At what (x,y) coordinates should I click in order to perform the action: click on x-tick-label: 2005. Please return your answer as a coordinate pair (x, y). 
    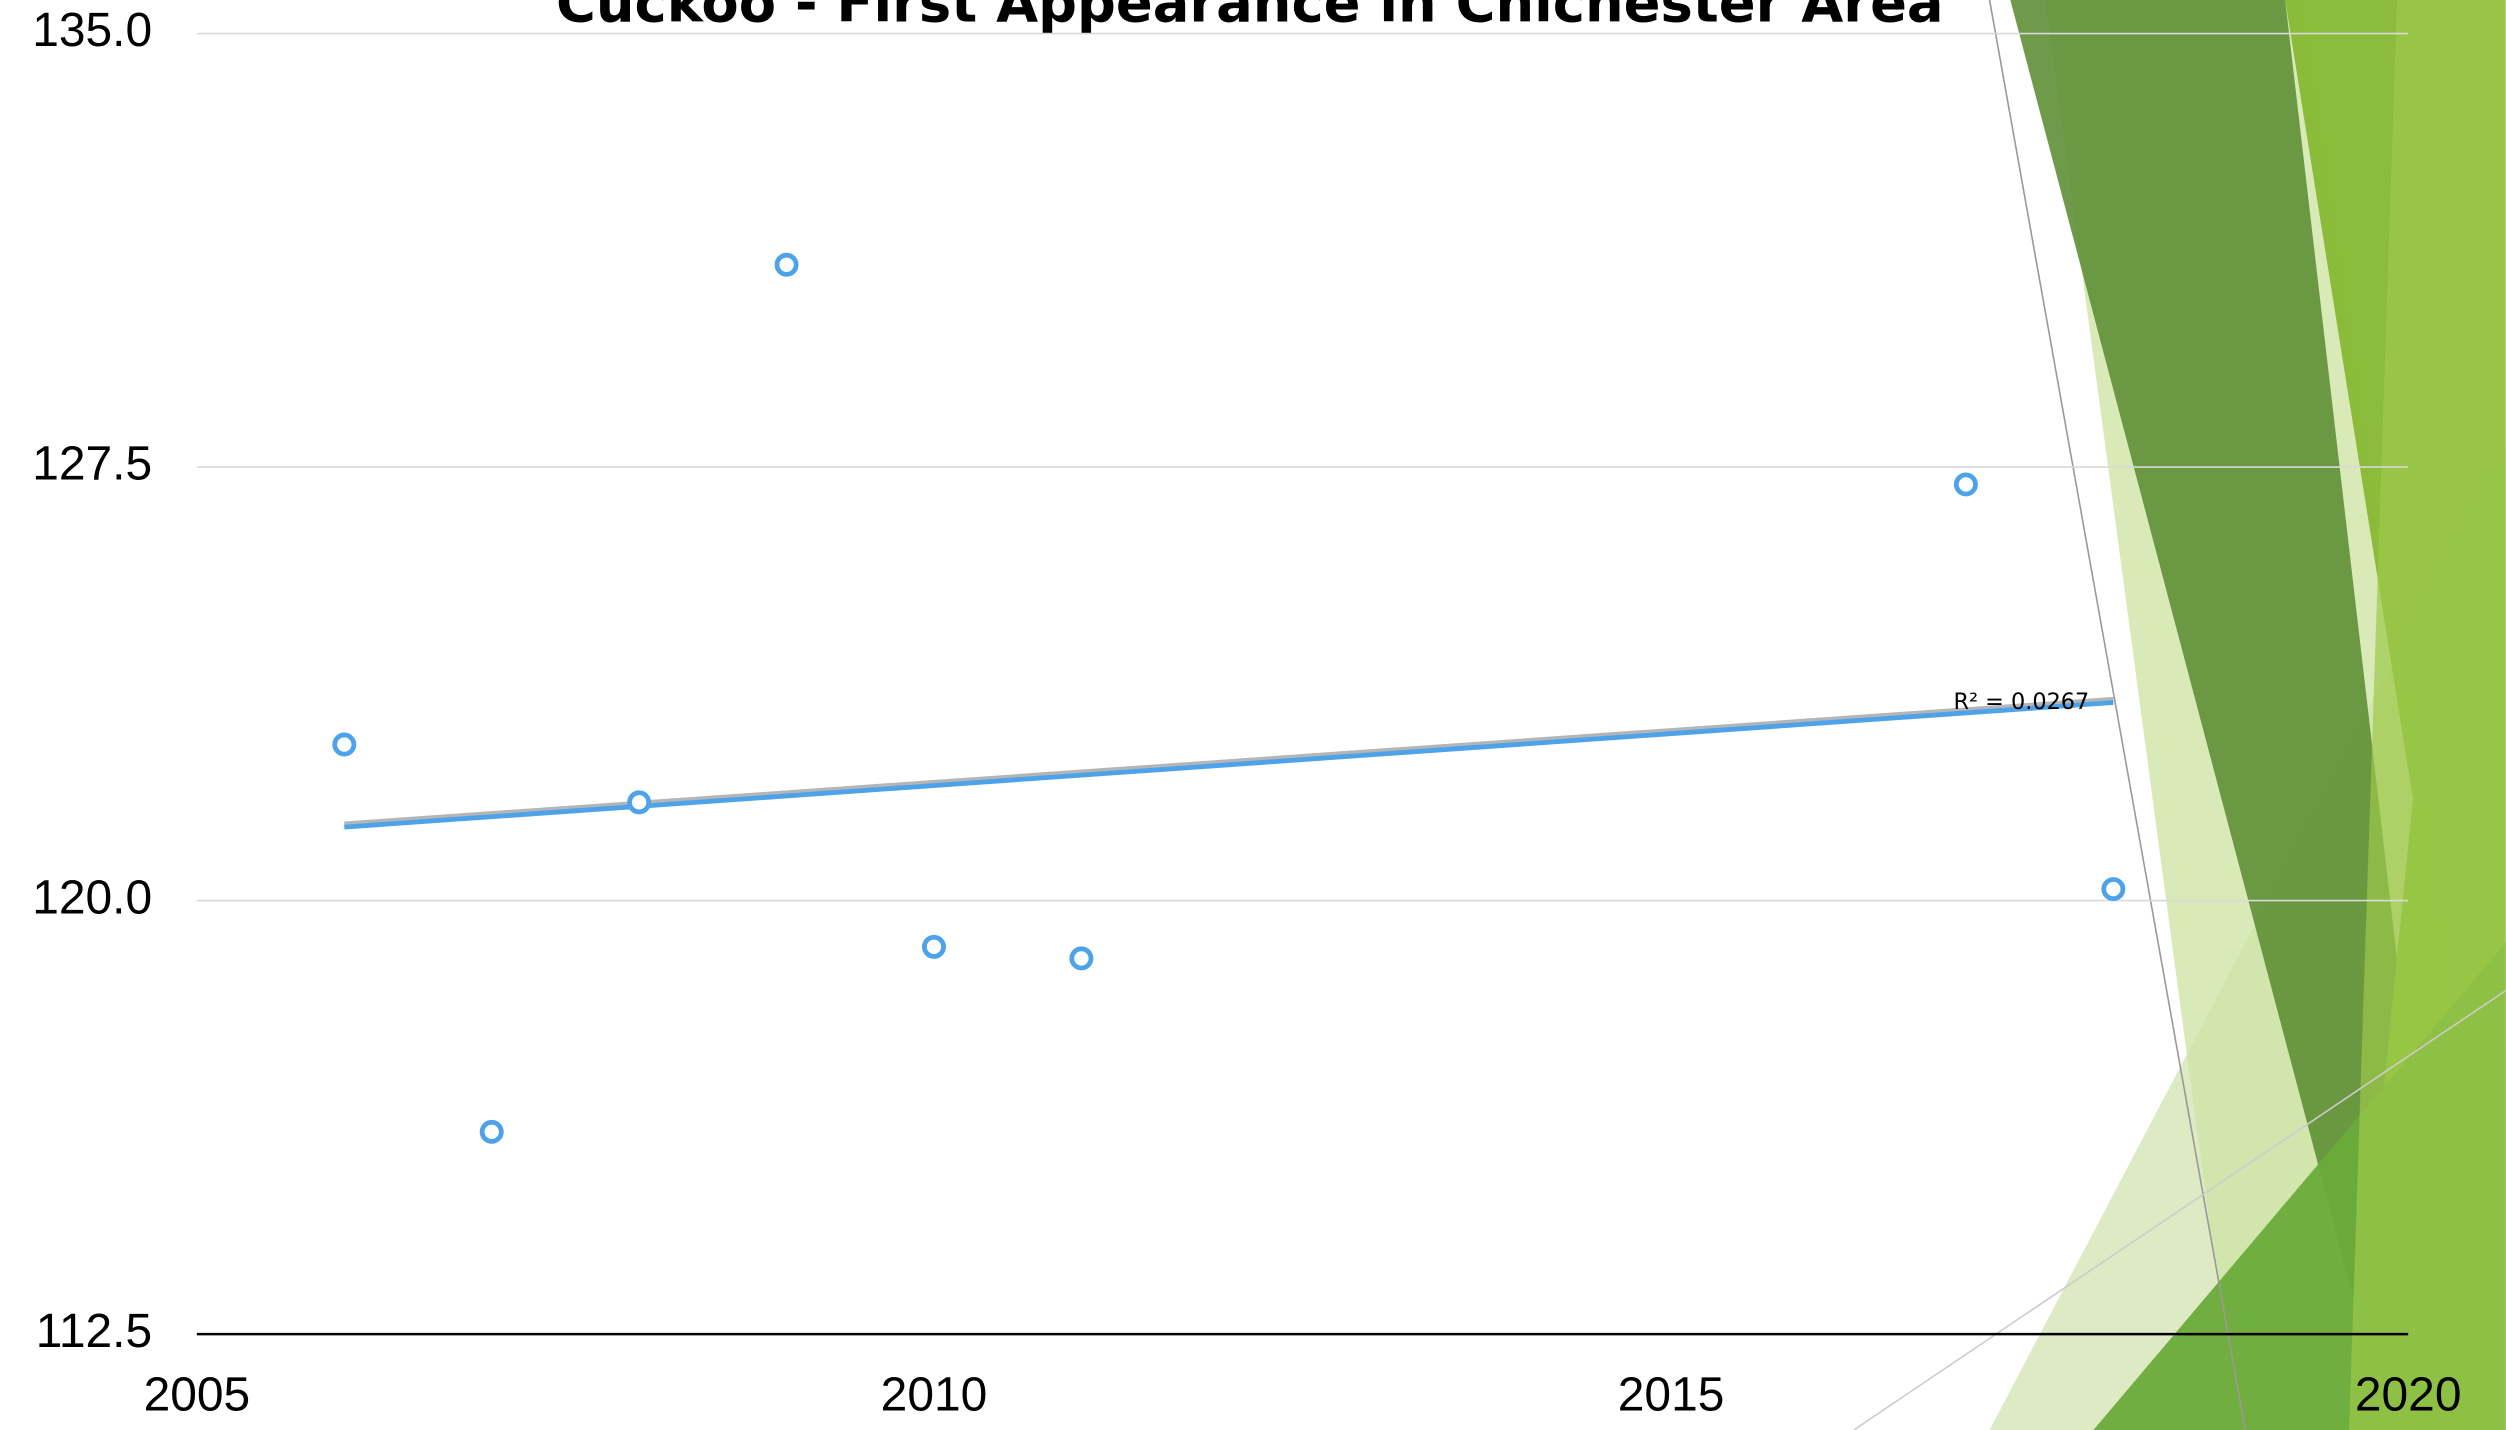
    Looking at the image, I should click on (197, 1395).